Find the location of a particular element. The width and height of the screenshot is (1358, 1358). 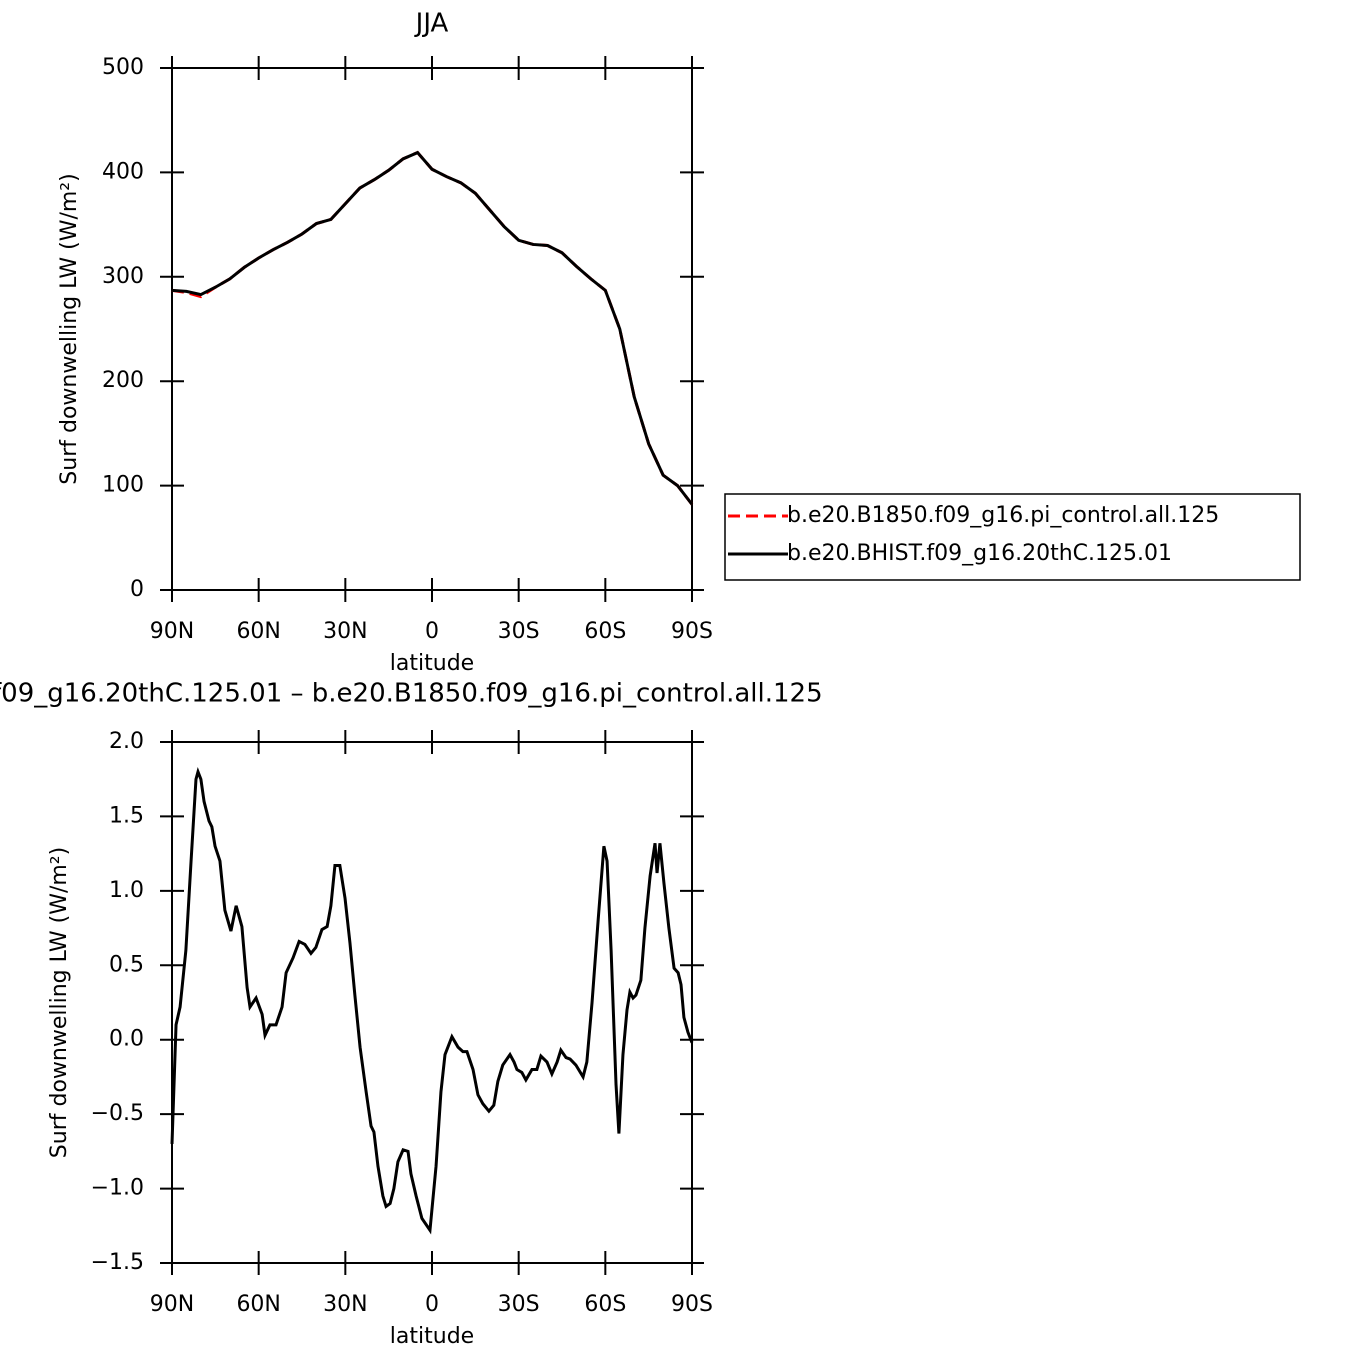

y-tick-label: 300 is located at coordinates (123, 276).